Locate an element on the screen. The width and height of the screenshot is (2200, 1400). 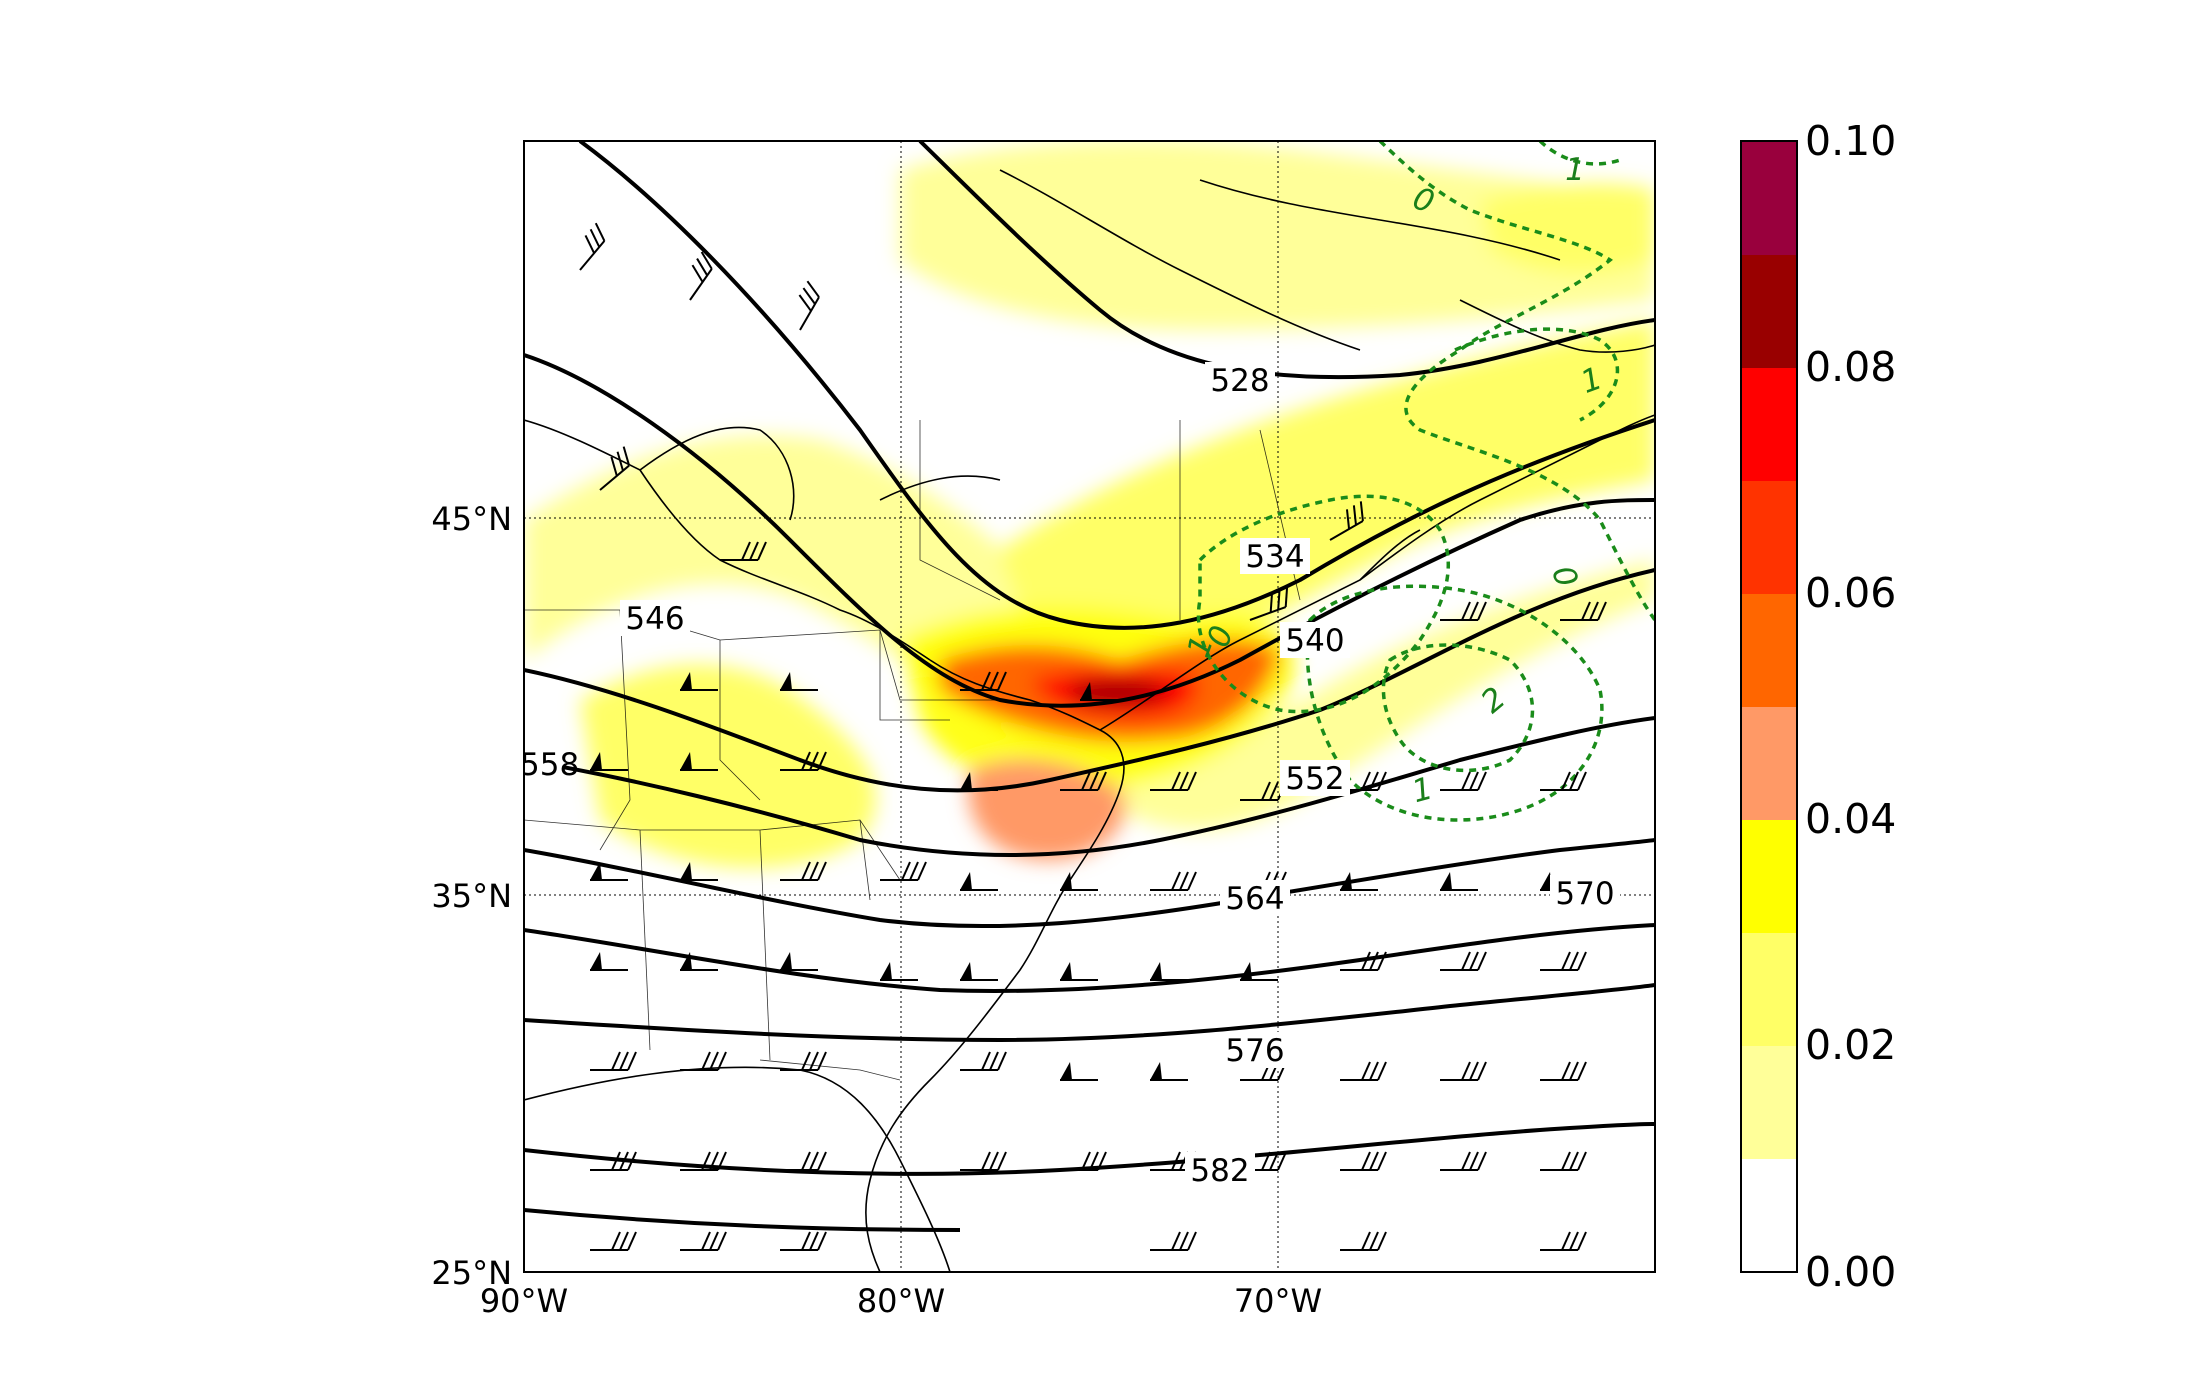
colorbar-frame is located at coordinates (1769, 706).